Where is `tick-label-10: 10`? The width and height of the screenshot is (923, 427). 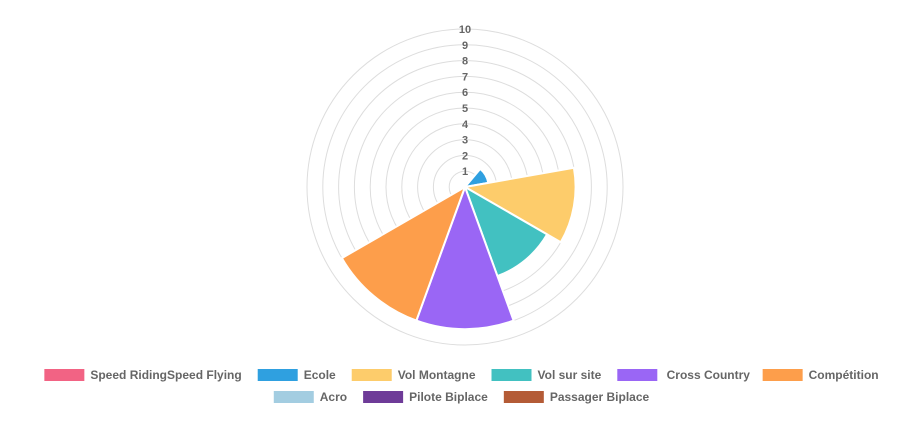 tick-label-10: 10 is located at coordinates (465, 30).